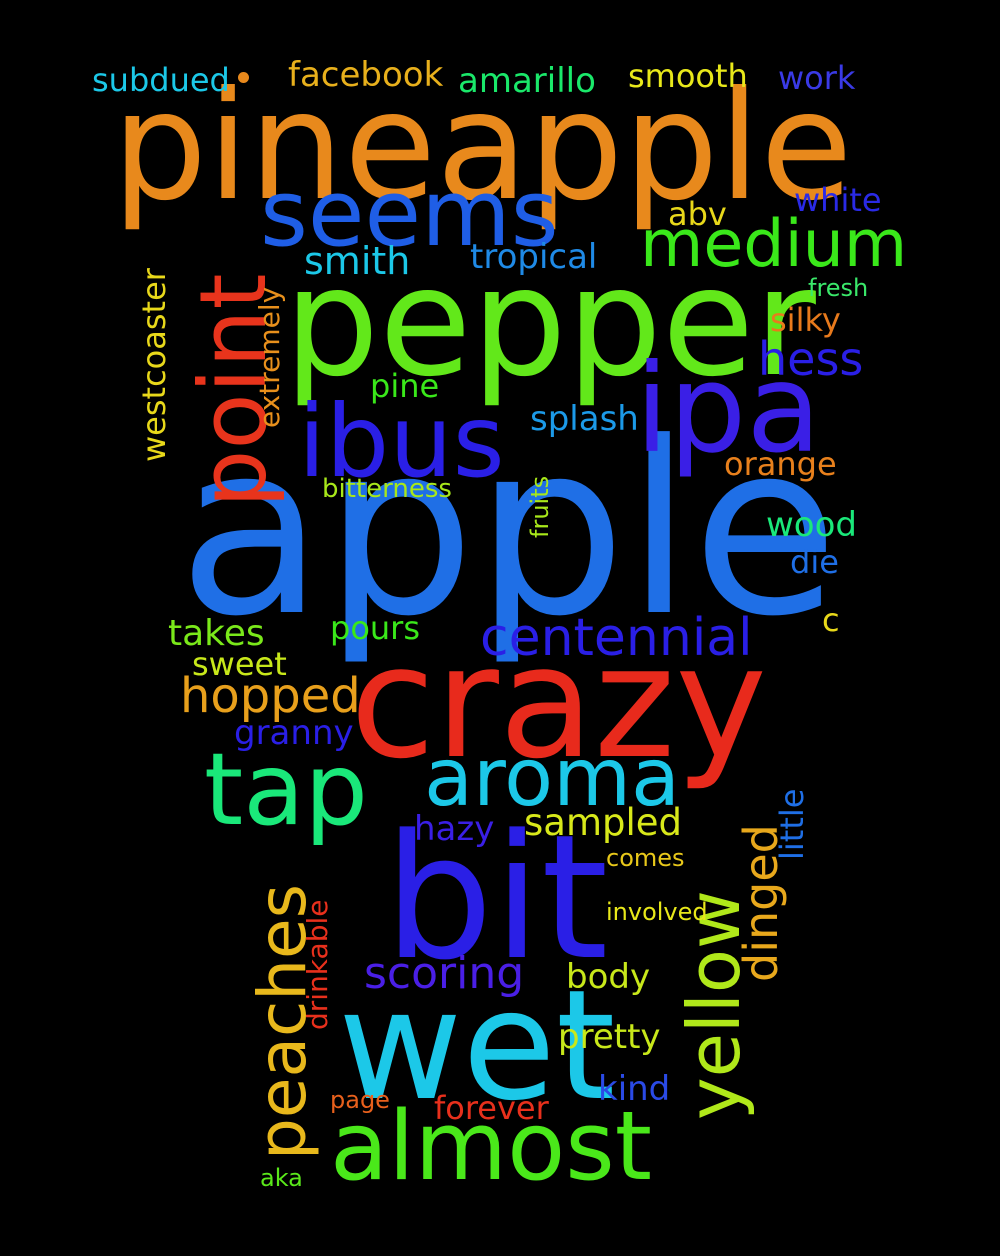  What do you see at coordinates (269, 357) in the screenshot?
I see `word-extremely: extremely` at bounding box center [269, 357].